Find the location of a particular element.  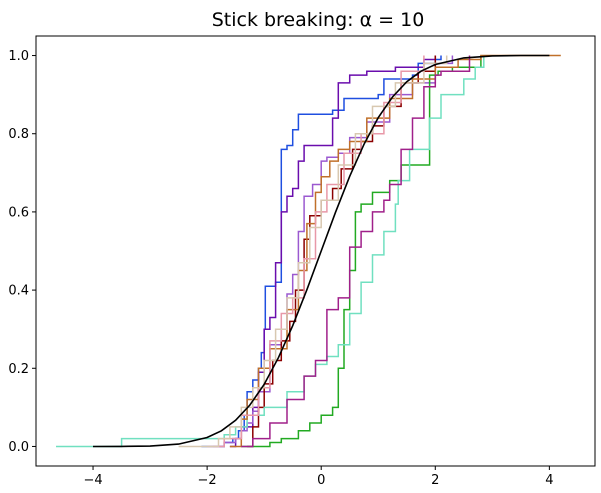

chart-title: Stick breaking: α = 10 is located at coordinates (318, 20).